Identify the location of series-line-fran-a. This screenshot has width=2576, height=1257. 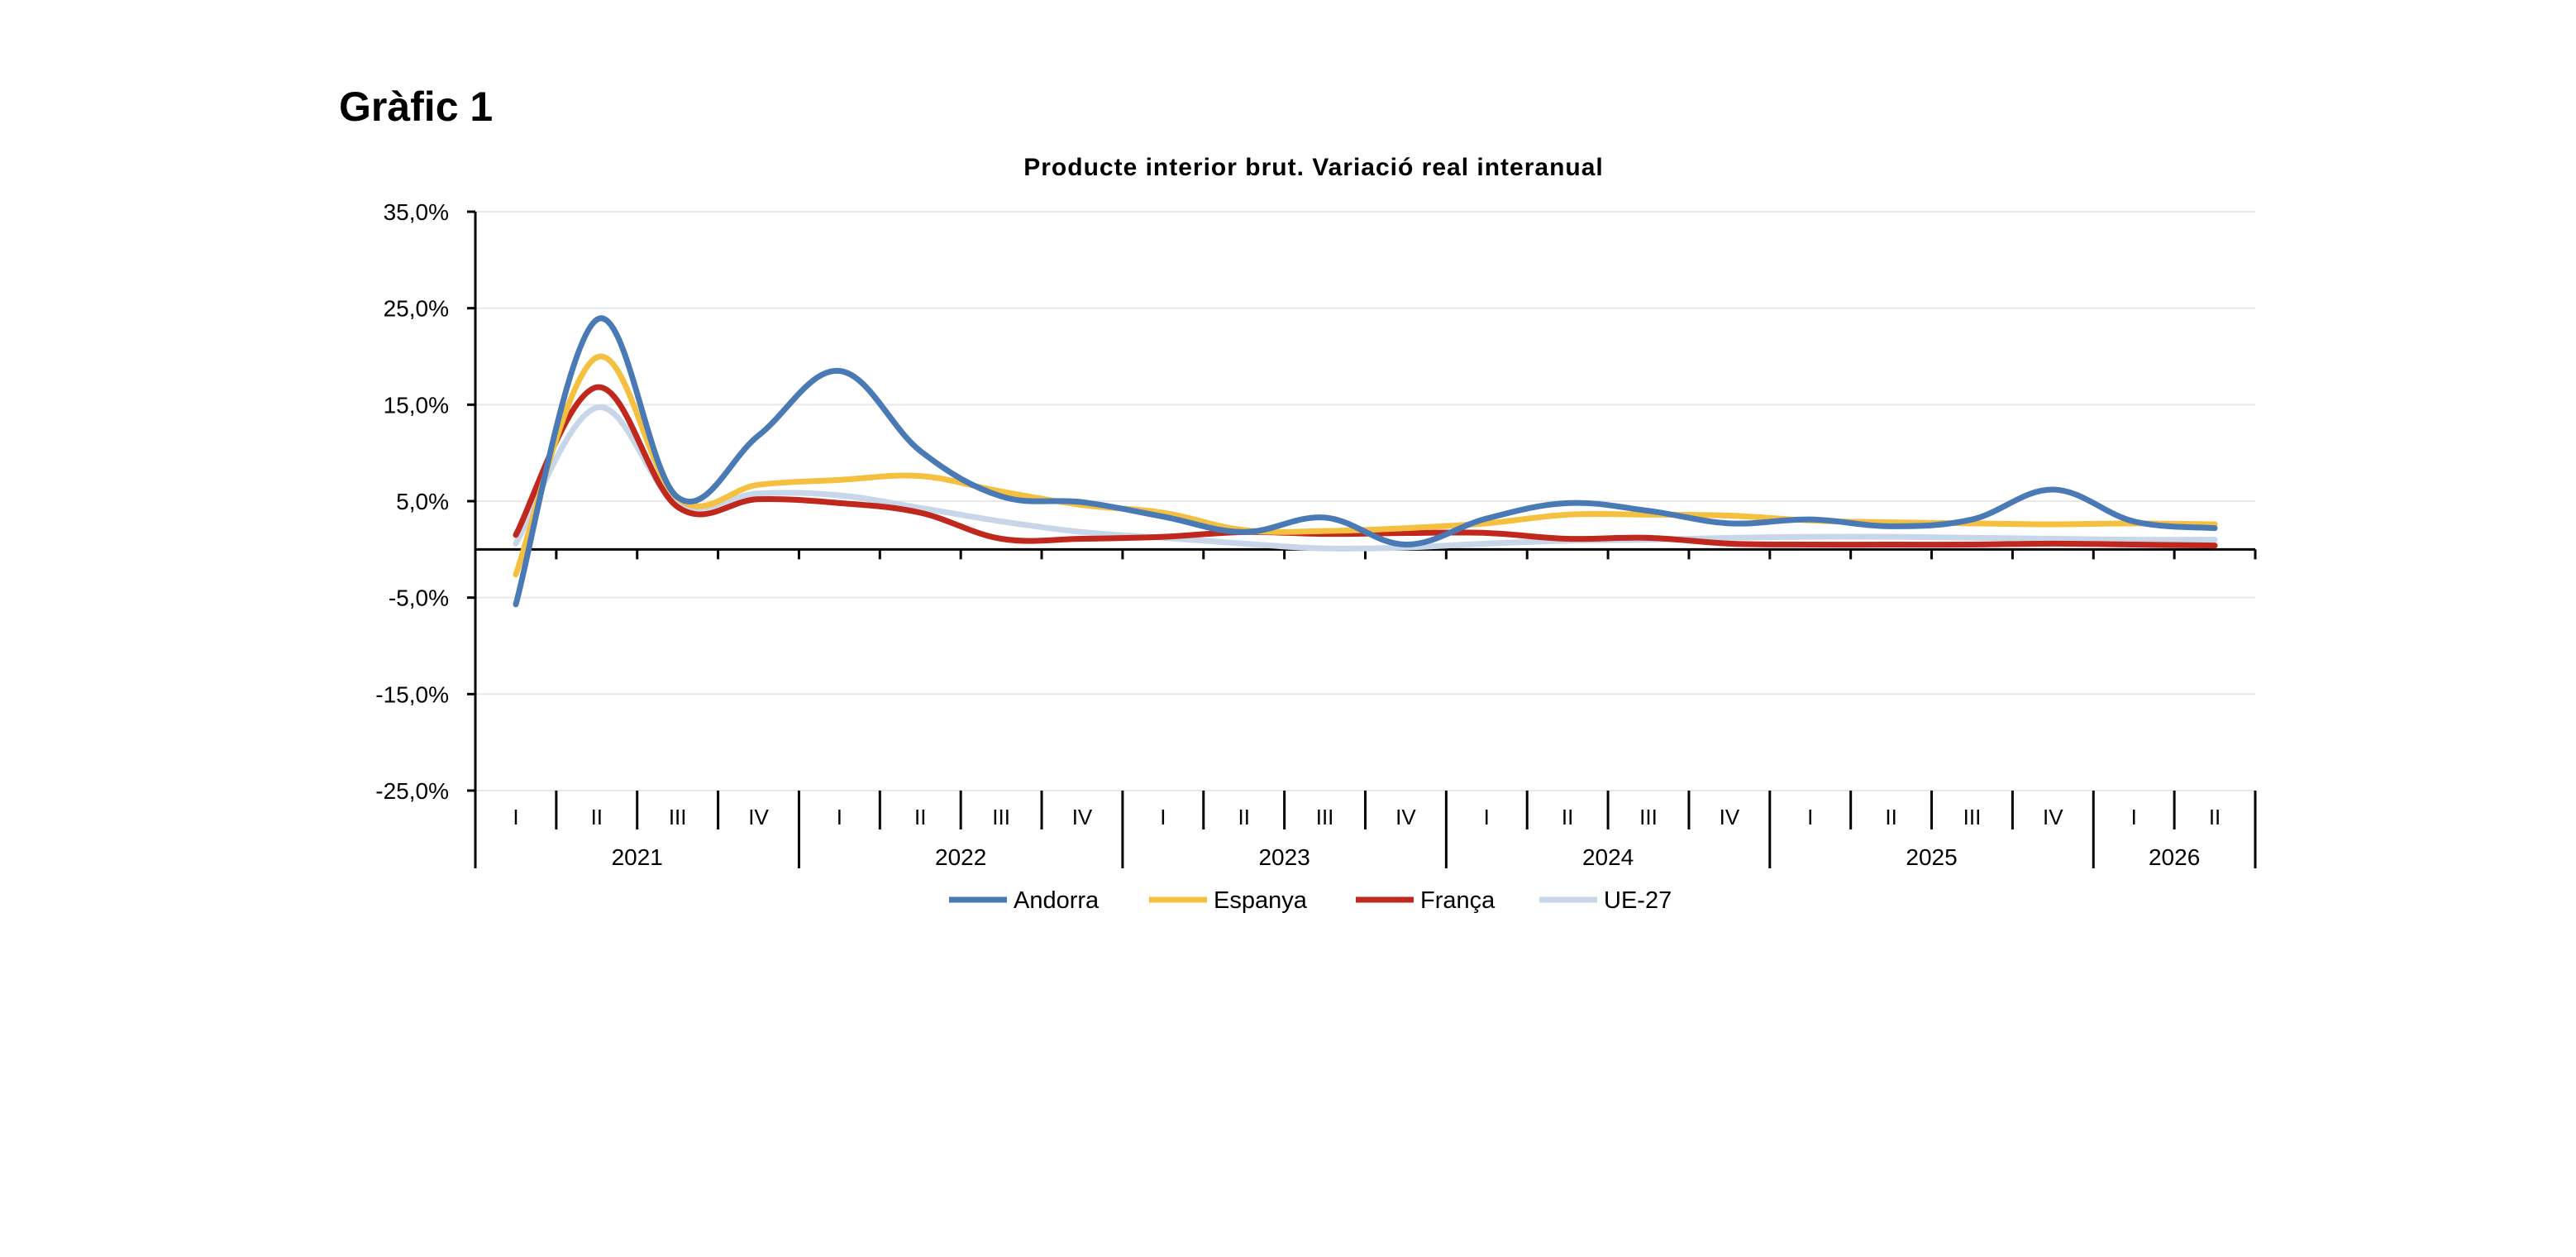
(1365, 466).